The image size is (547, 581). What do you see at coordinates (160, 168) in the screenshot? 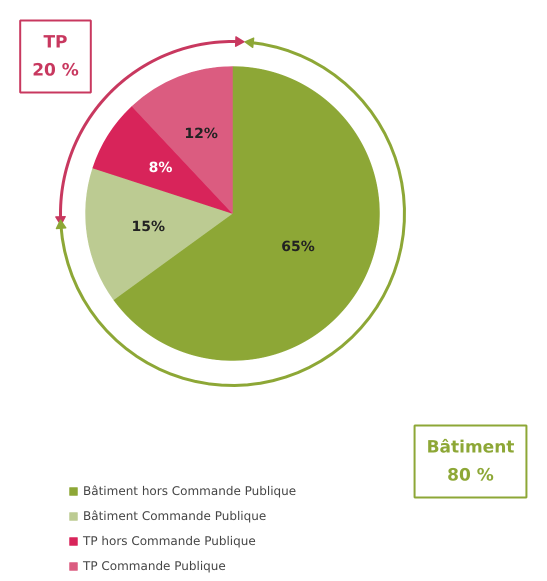
I see `data-label: 8%` at bounding box center [160, 168].